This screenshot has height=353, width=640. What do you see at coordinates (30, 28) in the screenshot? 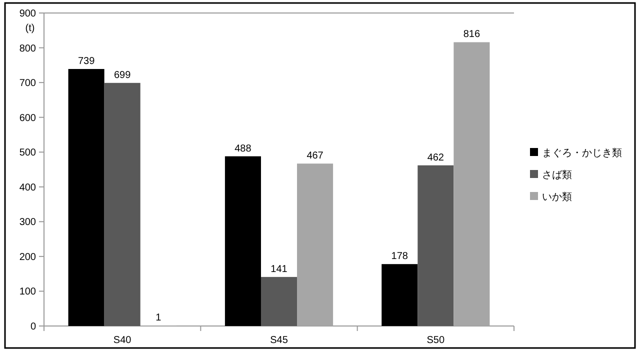
I see `y-axis-title: (t)` at bounding box center [30, 28].